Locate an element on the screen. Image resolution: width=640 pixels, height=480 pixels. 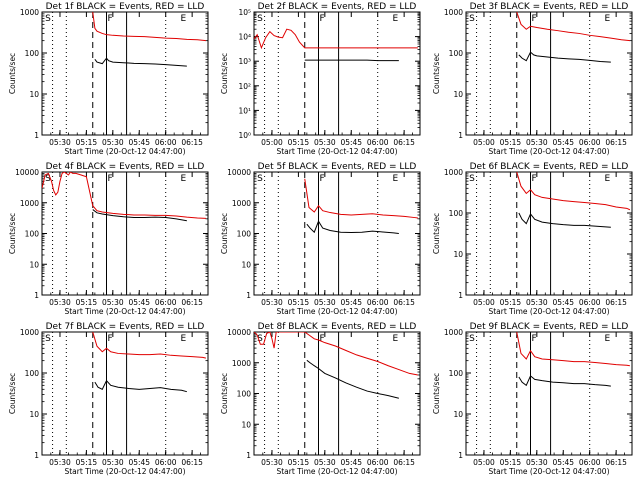
y-tick-label: 10¹ is located at coordinates (244, 110).